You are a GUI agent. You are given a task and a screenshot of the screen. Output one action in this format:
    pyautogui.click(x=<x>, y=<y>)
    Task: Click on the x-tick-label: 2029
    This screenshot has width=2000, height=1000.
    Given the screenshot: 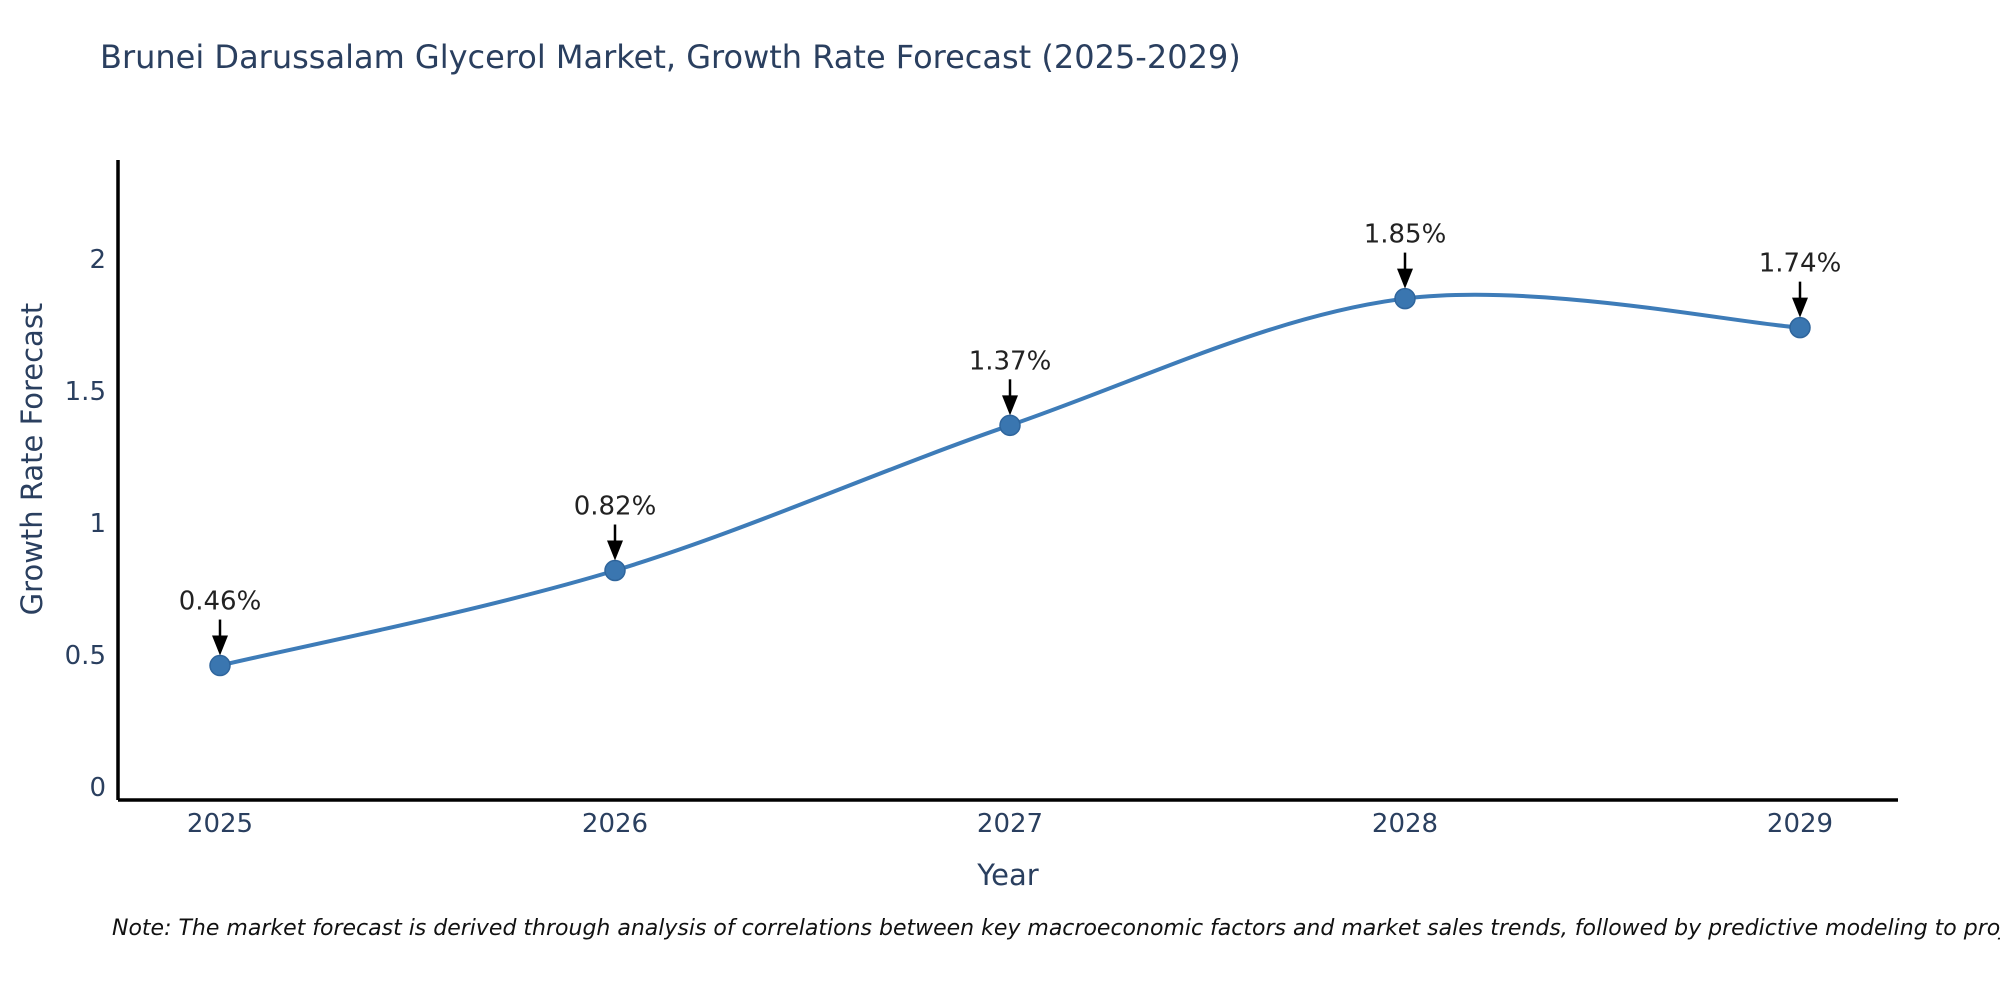 What is the action you would take?
    pyautogui.click(x=1800, y=824)
    